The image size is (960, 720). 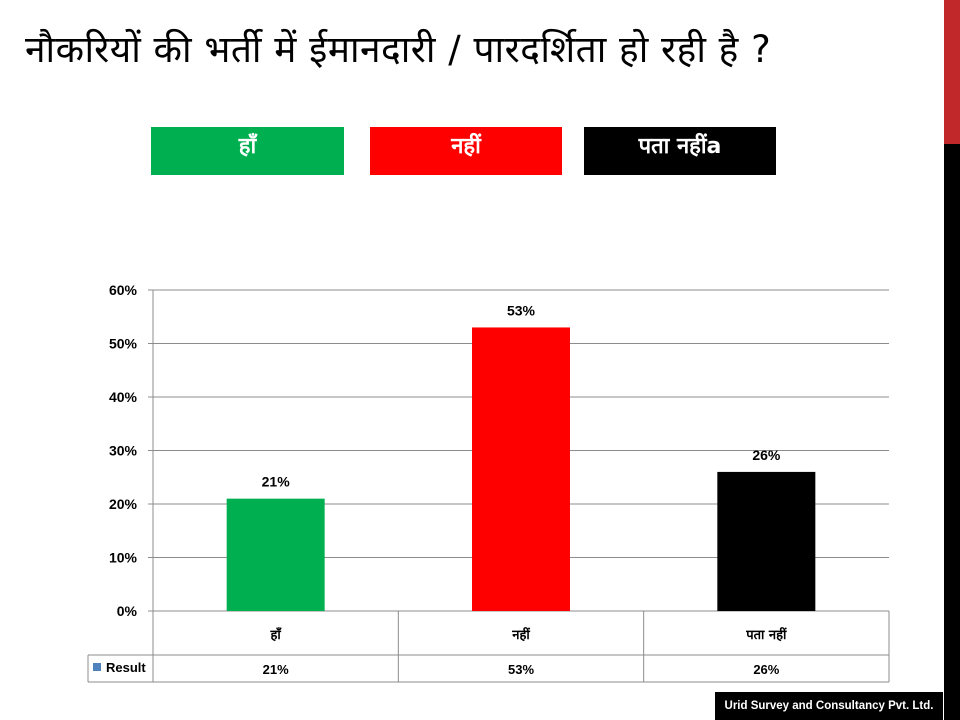 What do you see at coordinates (123, 344) in the screenshot?
I see `y-tick-label: 50%` at bounding box center [123, 344].